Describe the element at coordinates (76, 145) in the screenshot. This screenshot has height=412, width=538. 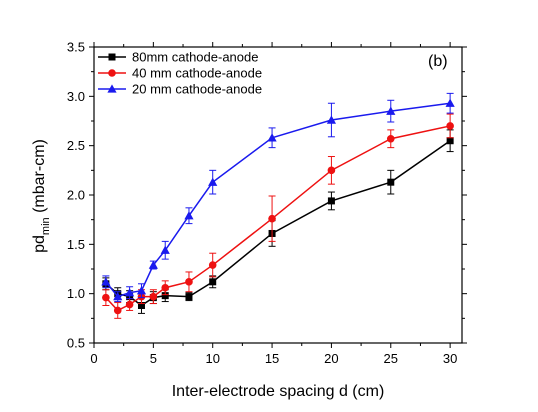
I see `y-tick-label: 2.5` at that location.